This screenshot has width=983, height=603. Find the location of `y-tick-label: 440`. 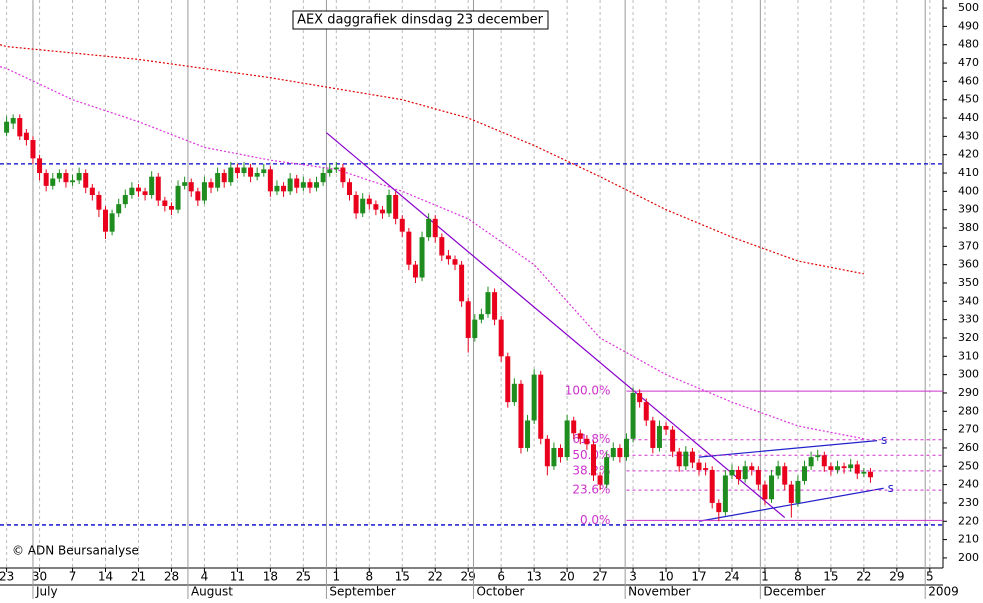

y-tick-label: 440 is located at coordinates (968, 117).